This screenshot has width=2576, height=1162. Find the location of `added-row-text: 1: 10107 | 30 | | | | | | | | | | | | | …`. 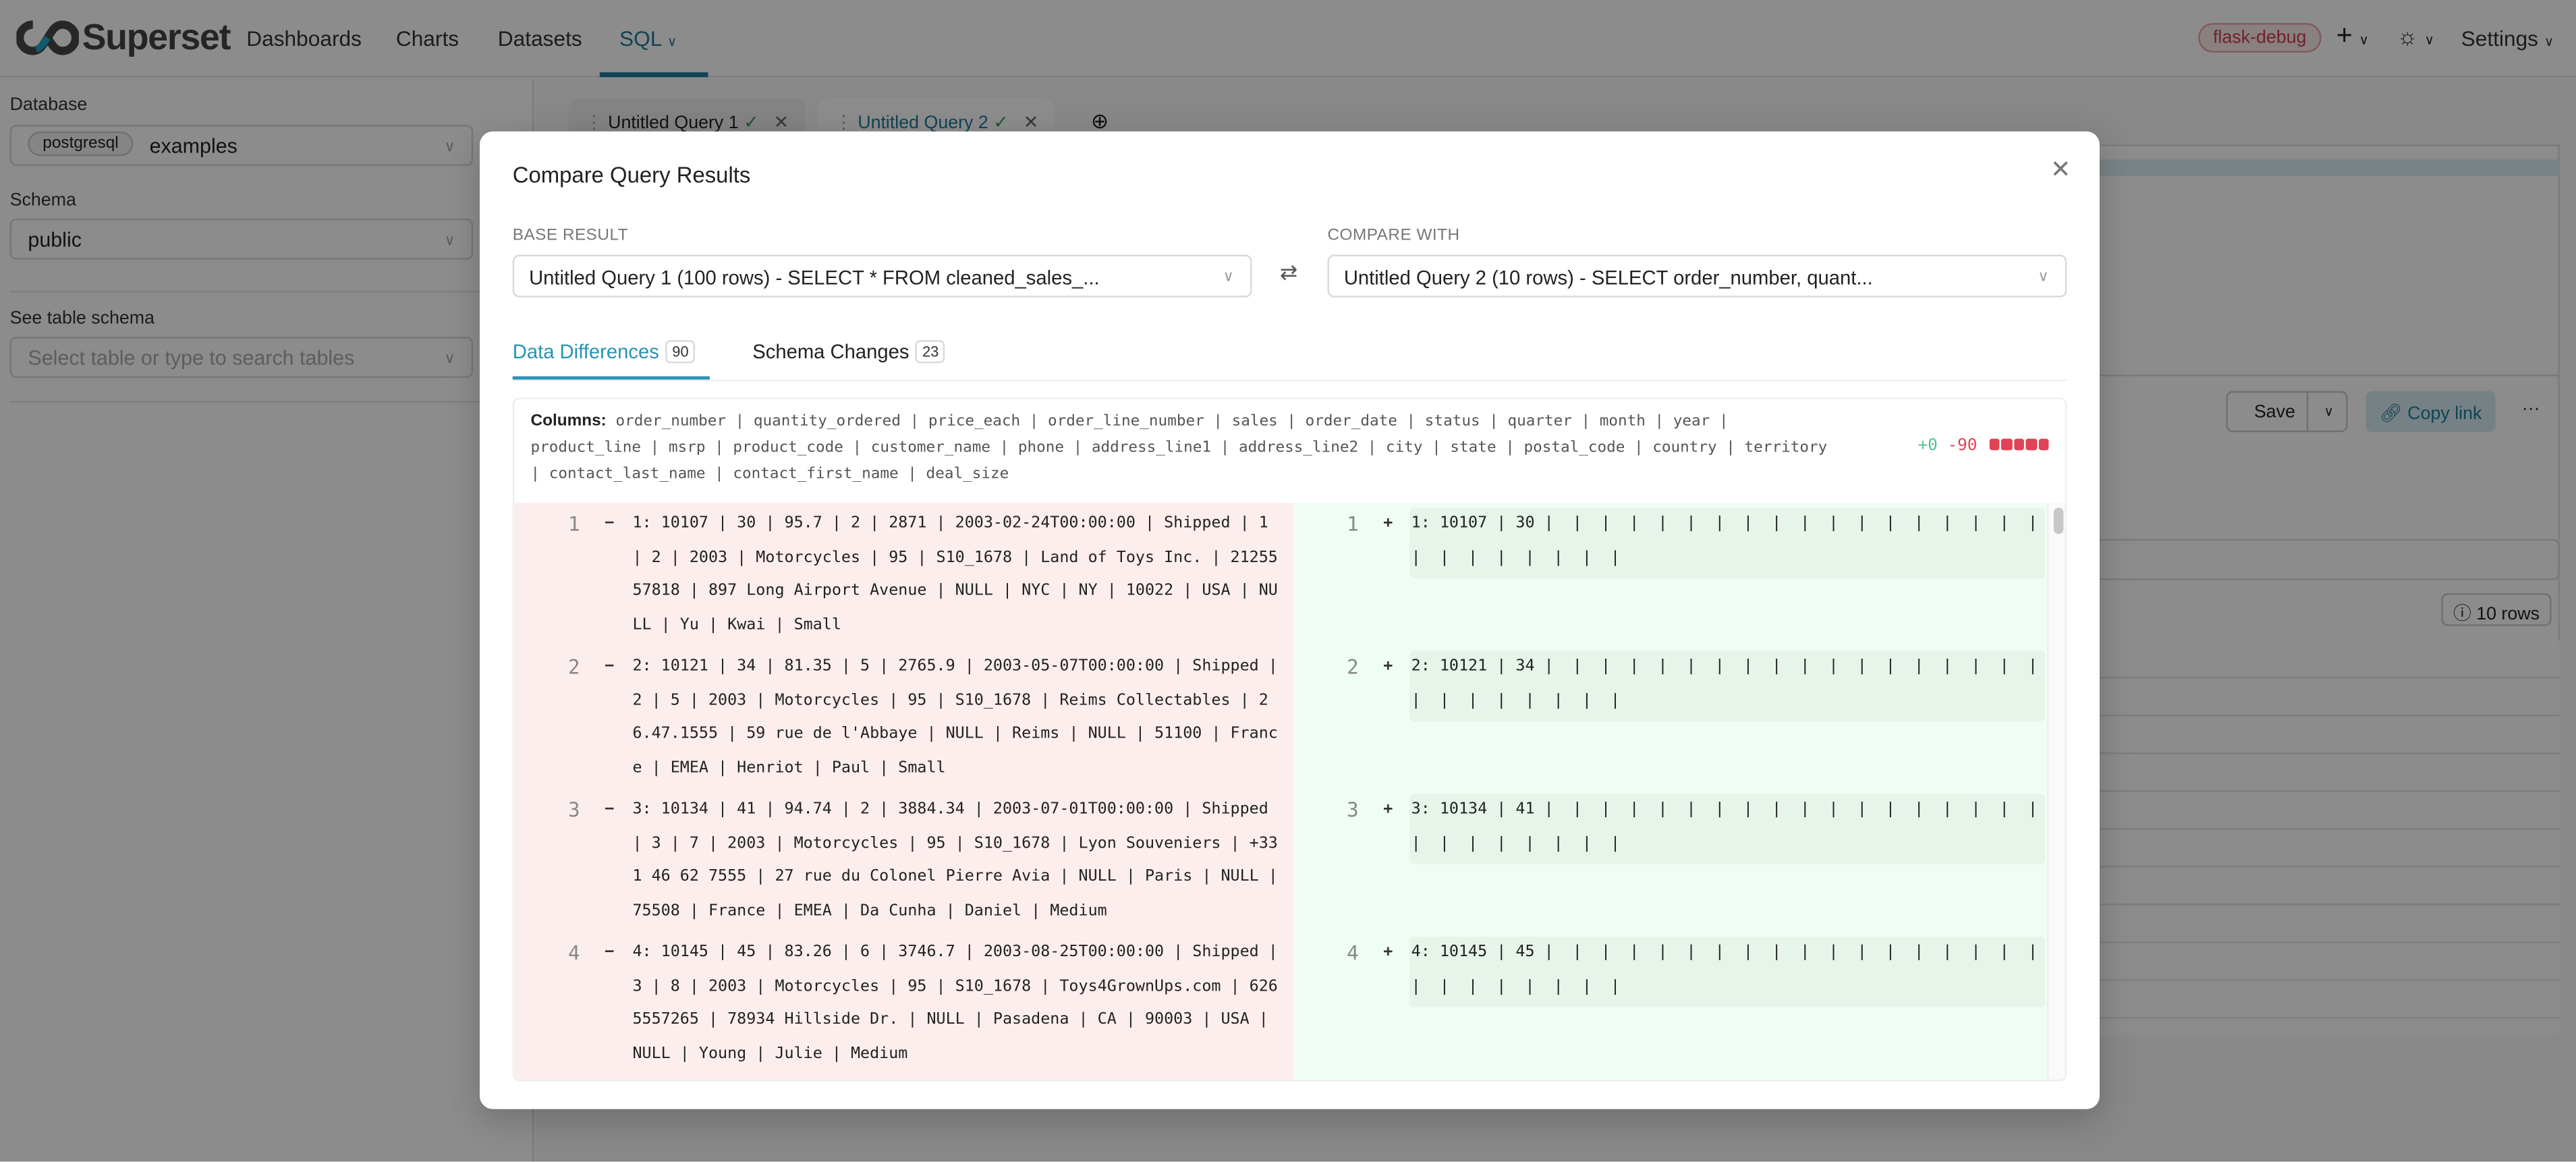

added-row-text: 1: 10107 | 30 | | | | | | | | | | | | | … is located at coordinates (1727, 543).